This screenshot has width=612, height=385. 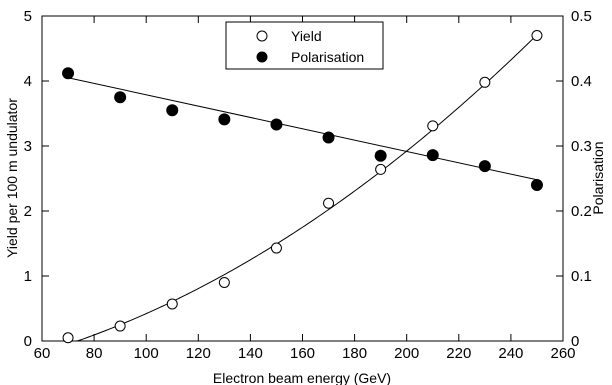 I want to click on y-left-tick-label: 4, so click(x=28, y=81).